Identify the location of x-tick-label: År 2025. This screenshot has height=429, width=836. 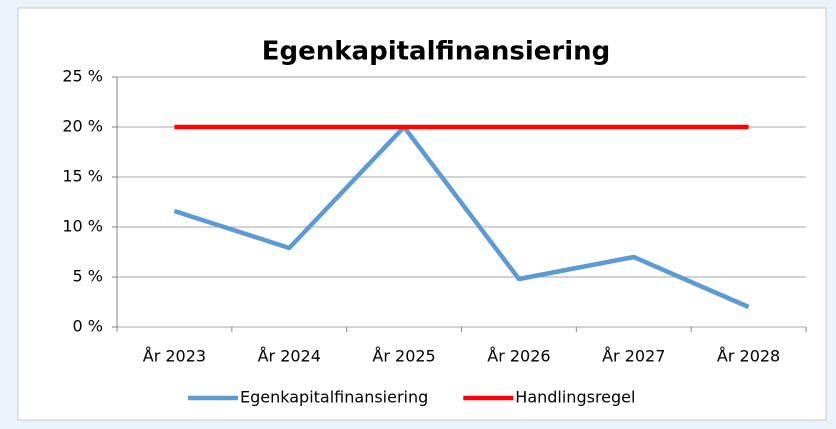
(403, 356).